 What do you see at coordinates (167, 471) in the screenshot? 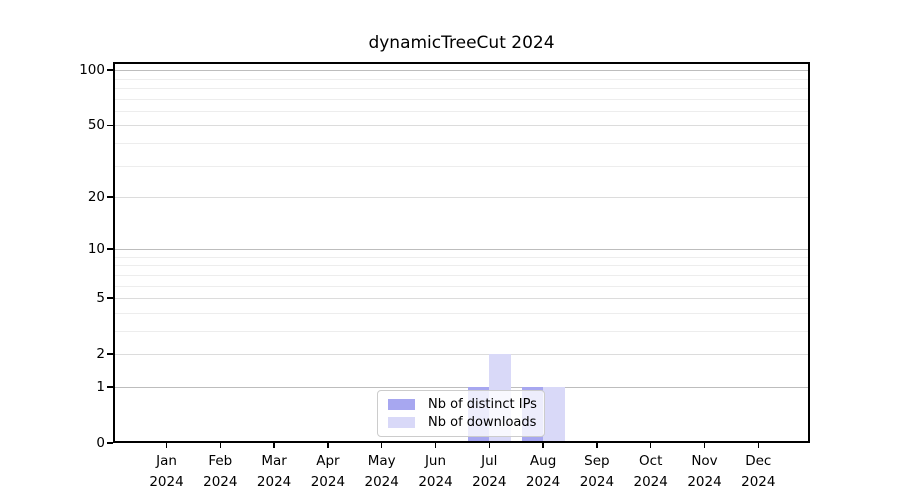
I see `x-tick-label: Jan 2024` at bounding box center [167, 471].